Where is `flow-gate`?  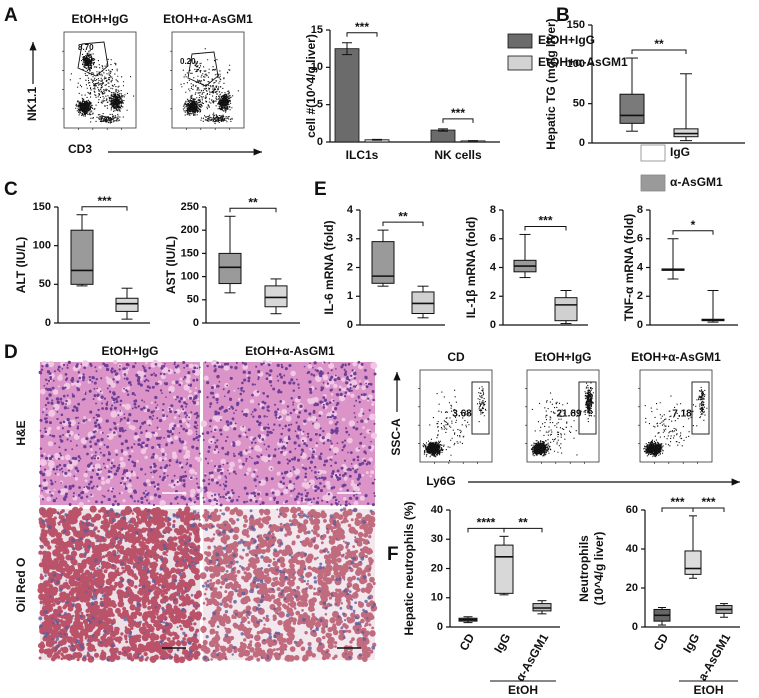
flow-gate is located at coordinates (587, 408).